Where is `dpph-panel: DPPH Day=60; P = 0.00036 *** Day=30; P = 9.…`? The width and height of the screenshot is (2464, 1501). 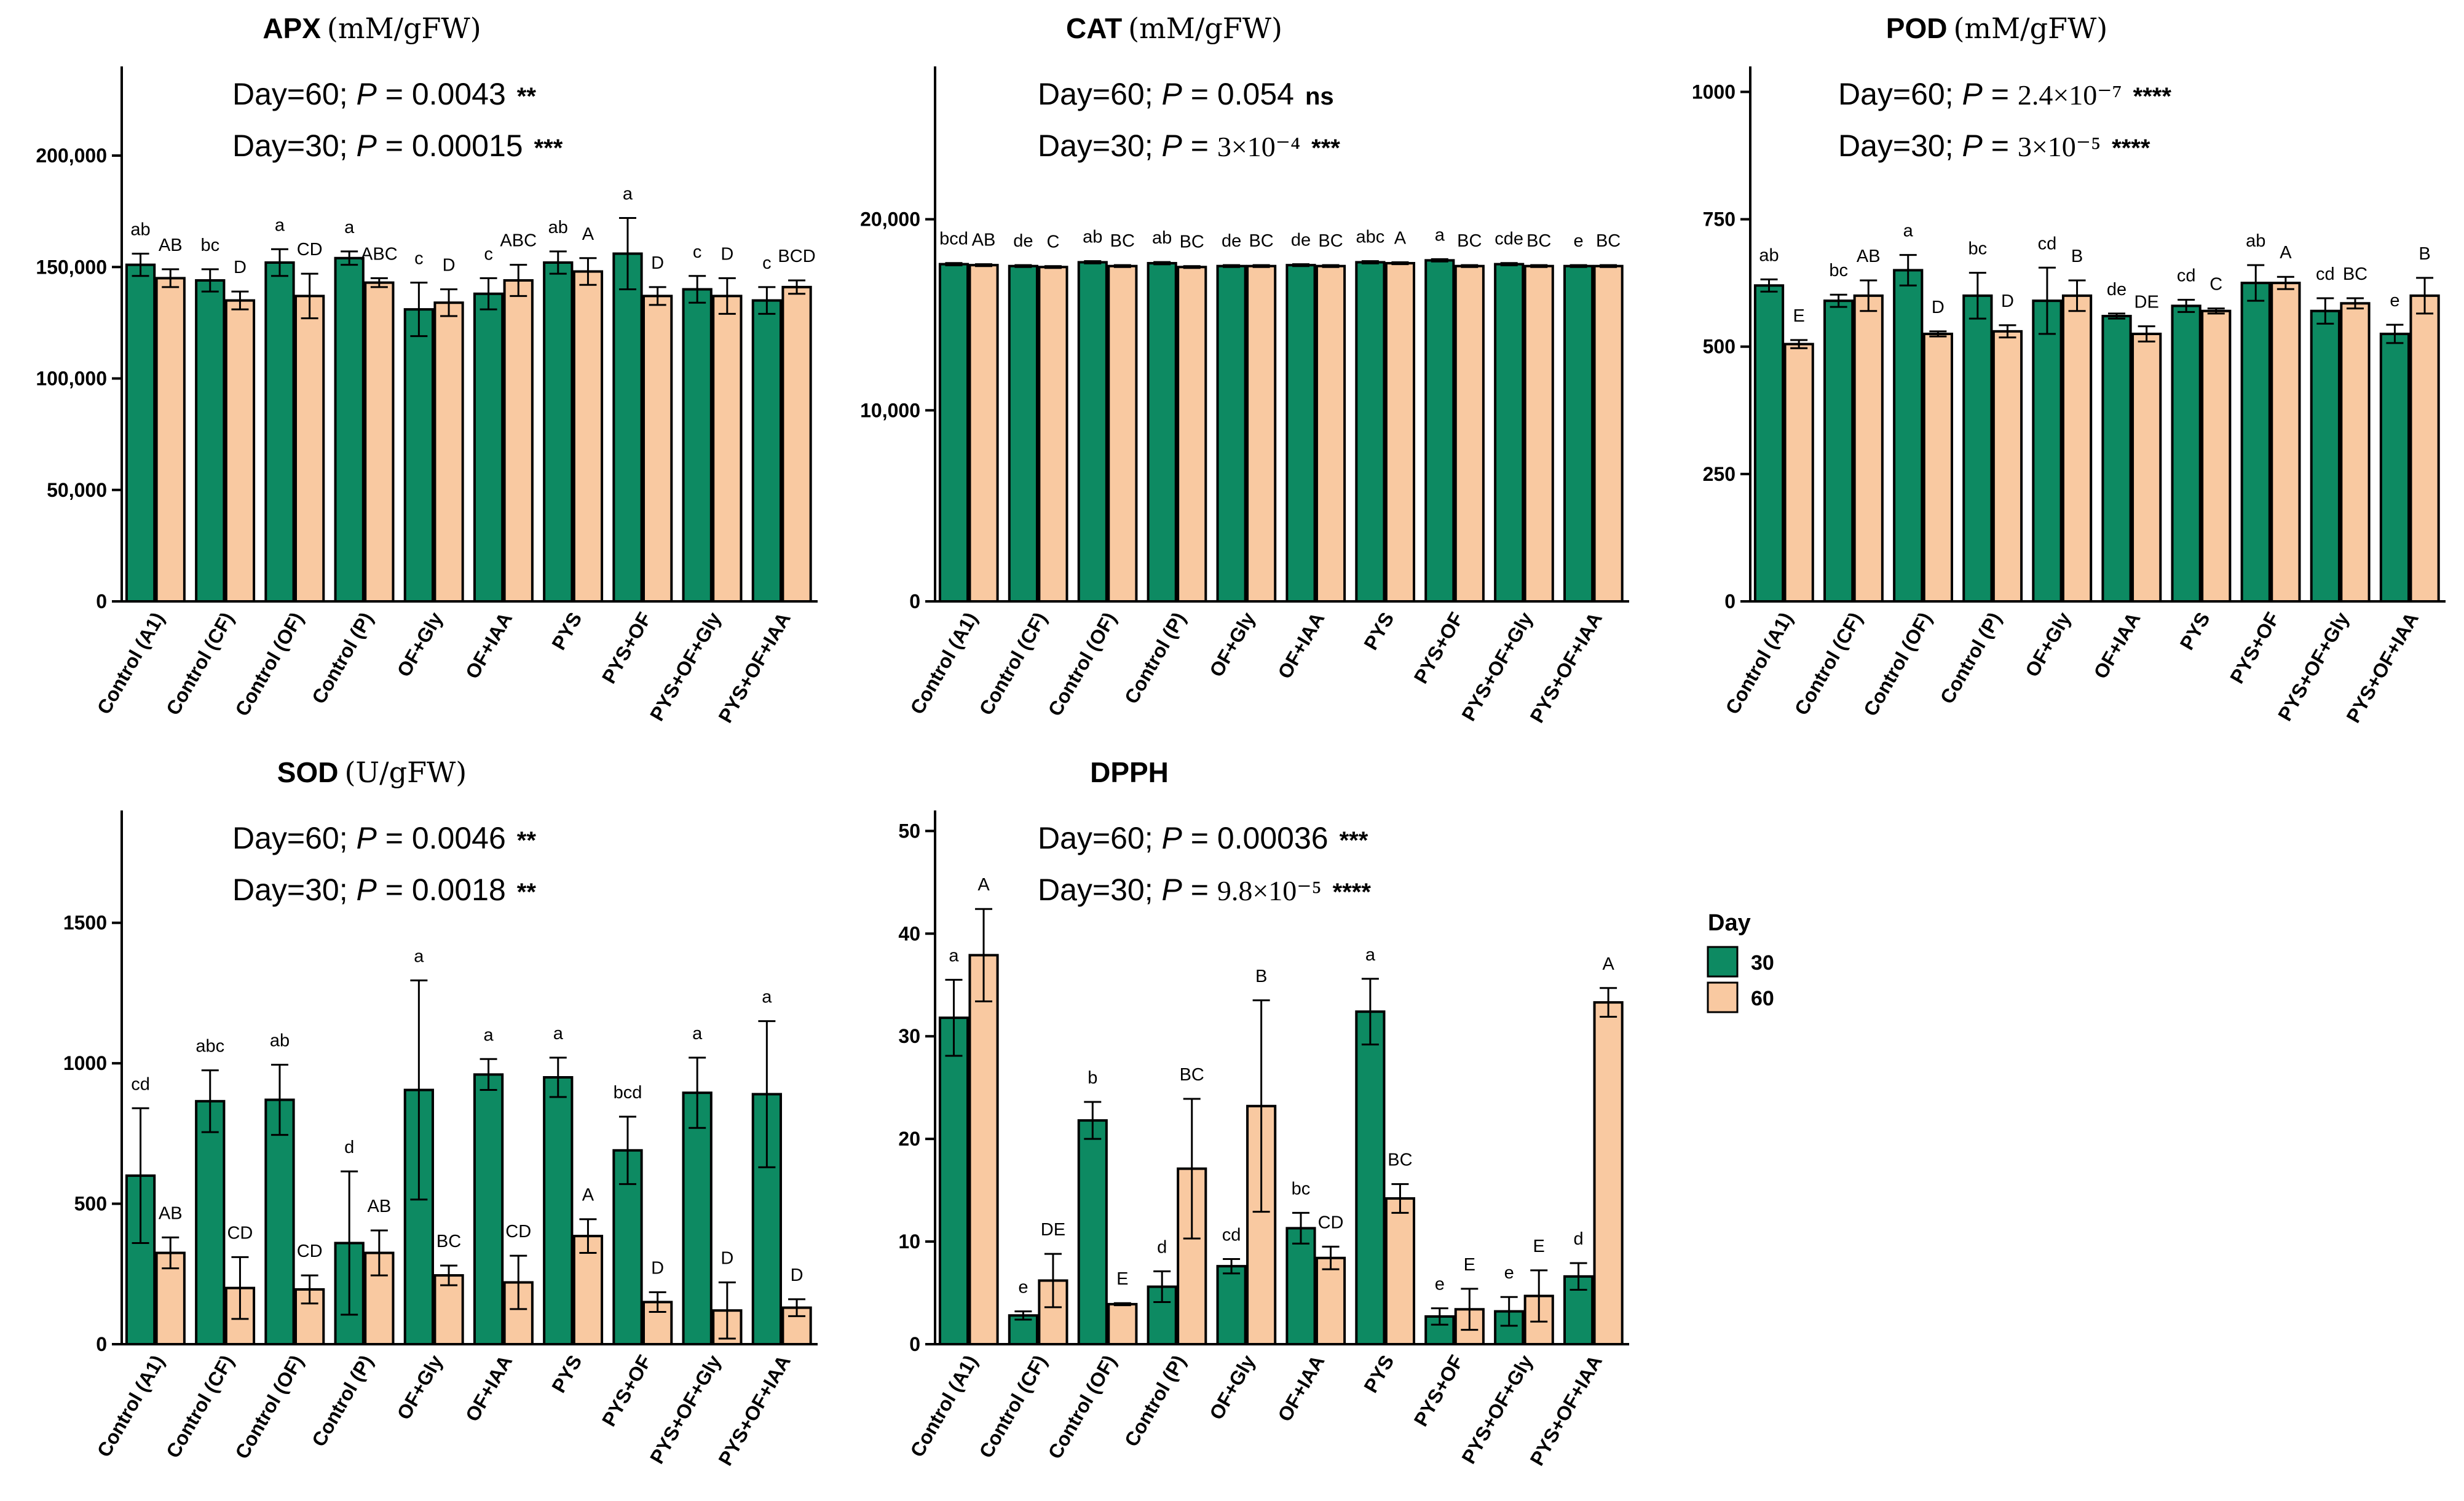 dpph-panel: DPPH Day=60; P = 0.00036 *** Day=30; P = 9.… is located at coordinates (1264, 1113).